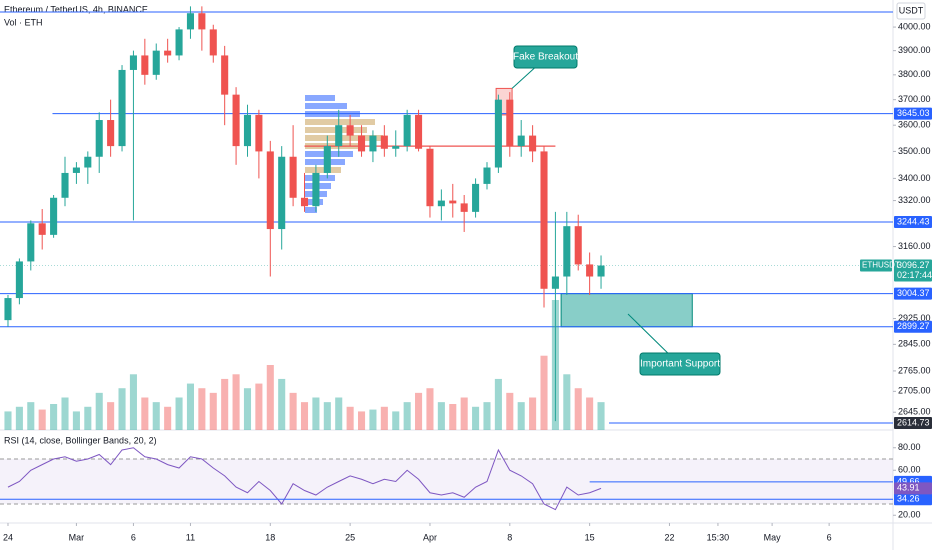 Image resolution: width=932 pixels, height=550 pixels. Describe the element at coordinates (680, 364) in the screenshot. I see `callout-box` at that location.